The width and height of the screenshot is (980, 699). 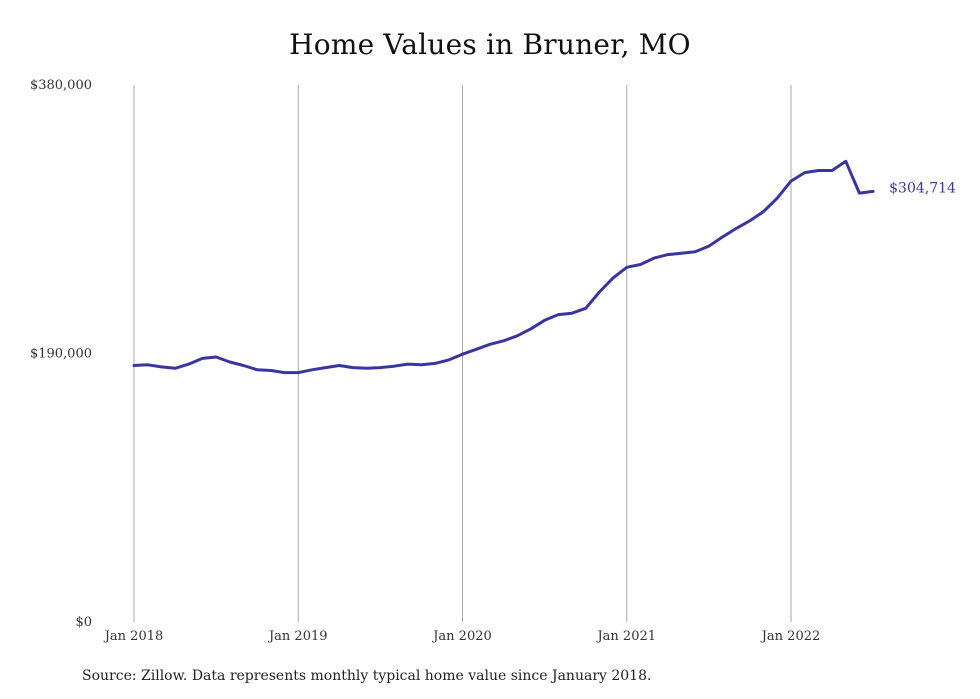 What do you see at coordinates (61, 85) in the screenshot?
I see `y-tick-label-2: $380,000` at bounding box center [61, 85].